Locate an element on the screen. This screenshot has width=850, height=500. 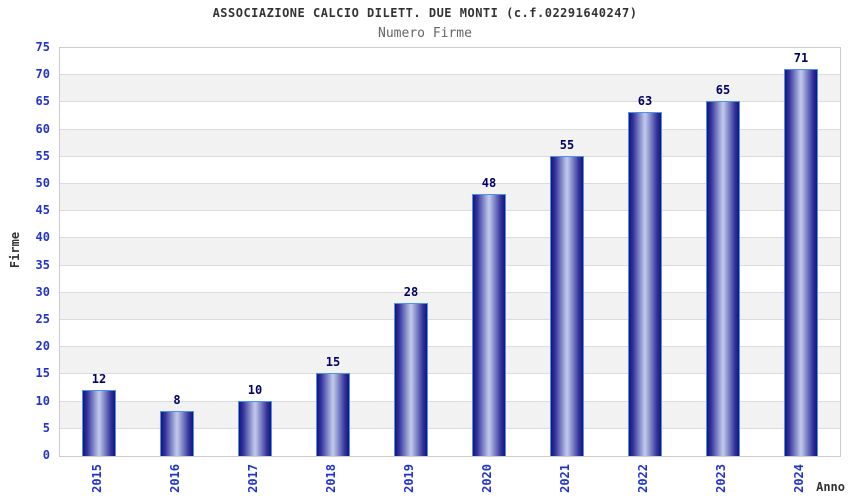
y-tick-label: 35 is located at coordinates (42, 264).